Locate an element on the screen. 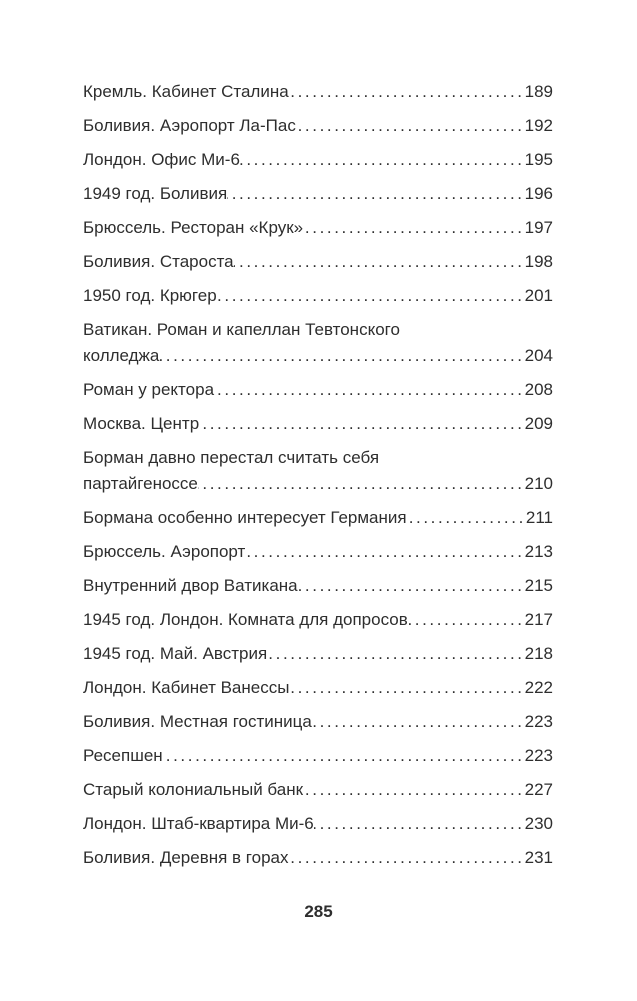 The height and width of the screenshot is (1001, 637). toc-entry-page: 218 is located at coordinates (538, 653).